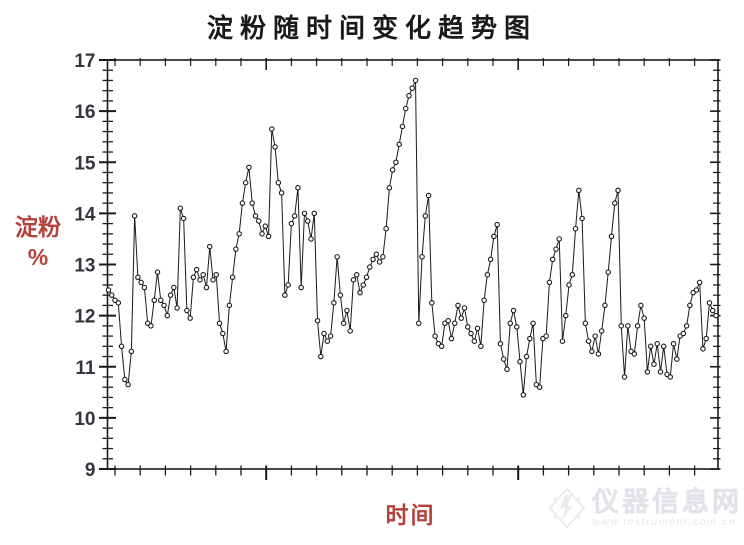 This screenshot has width=744, height=545. Describe the element at coordinates (85, 163) in the screenshot. I see `y-tick-label: 15` at that location.